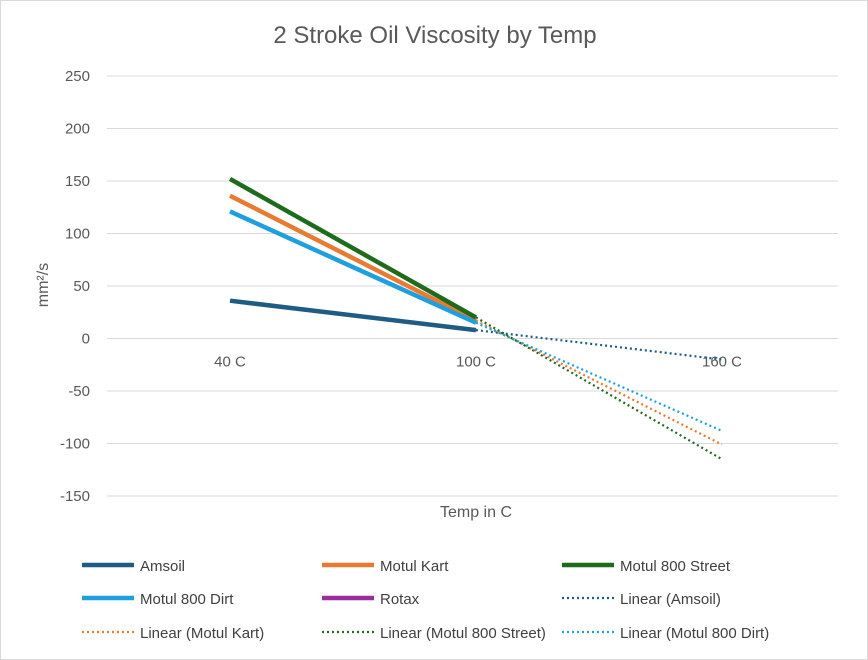  I want to click on trendline-layer, so click(599, 388).